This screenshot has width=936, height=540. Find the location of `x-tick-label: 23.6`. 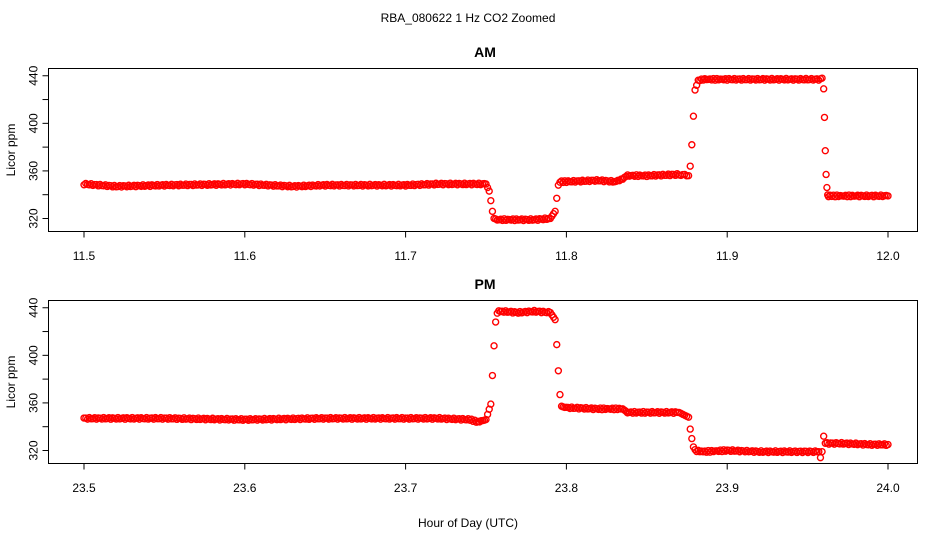

x-tick-label: 23.6 is located at coordinates (245, 488).